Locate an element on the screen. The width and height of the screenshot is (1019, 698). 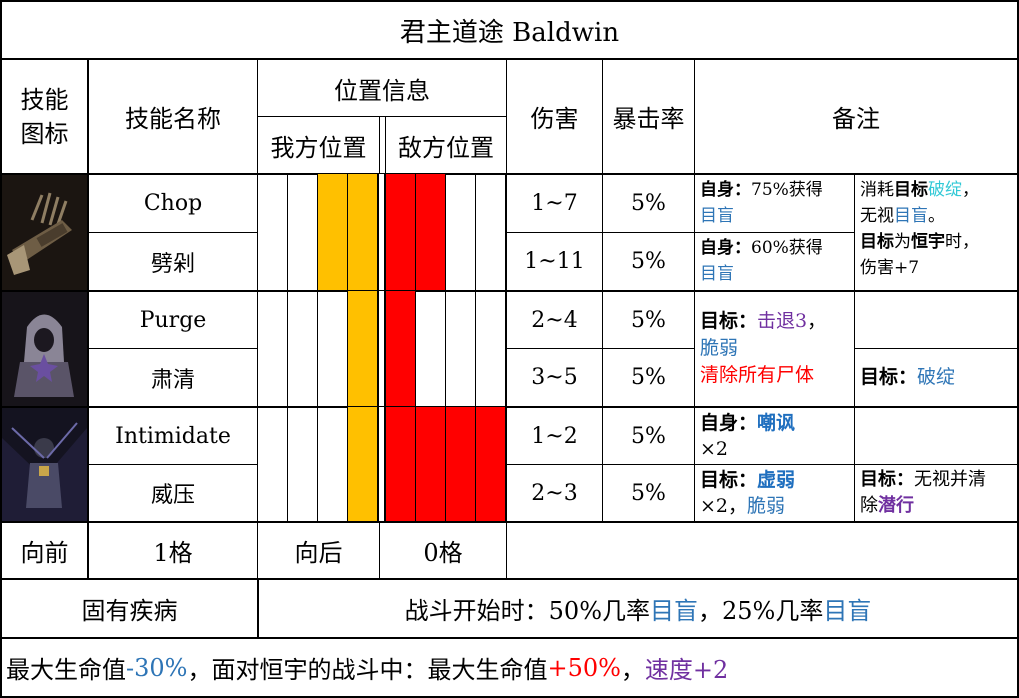
note-intimidate-target: 目标：虚弱 ×2，脆弱 is located at coordinates (774, 493).